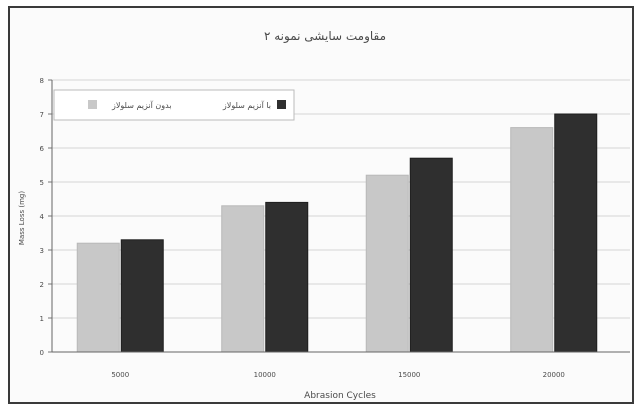 The height and width of the screenshot is (409, 642). I want to click on y-tick-labels: 0 1 2 3 4 5 6 7 8, so click(42, 217).